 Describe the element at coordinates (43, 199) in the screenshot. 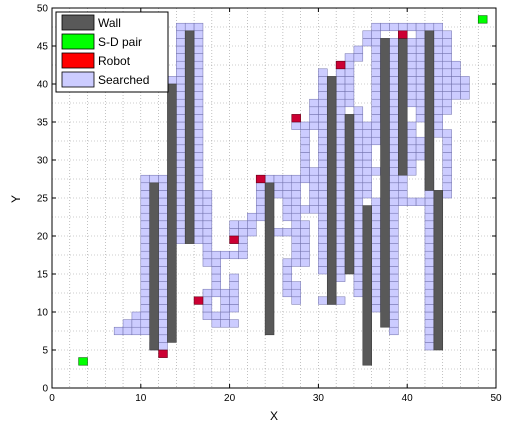

I see `y-tick-label: 25` at that location.